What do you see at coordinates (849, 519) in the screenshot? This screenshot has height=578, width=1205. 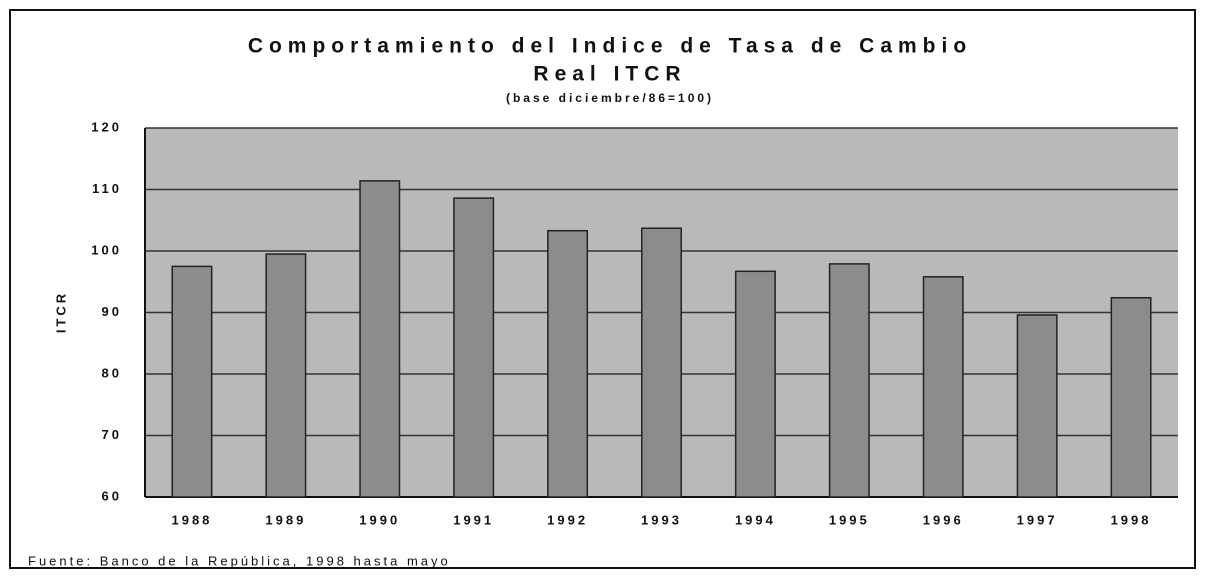 I see `x-tick-label: 1995` at bounding box center [849, 519].